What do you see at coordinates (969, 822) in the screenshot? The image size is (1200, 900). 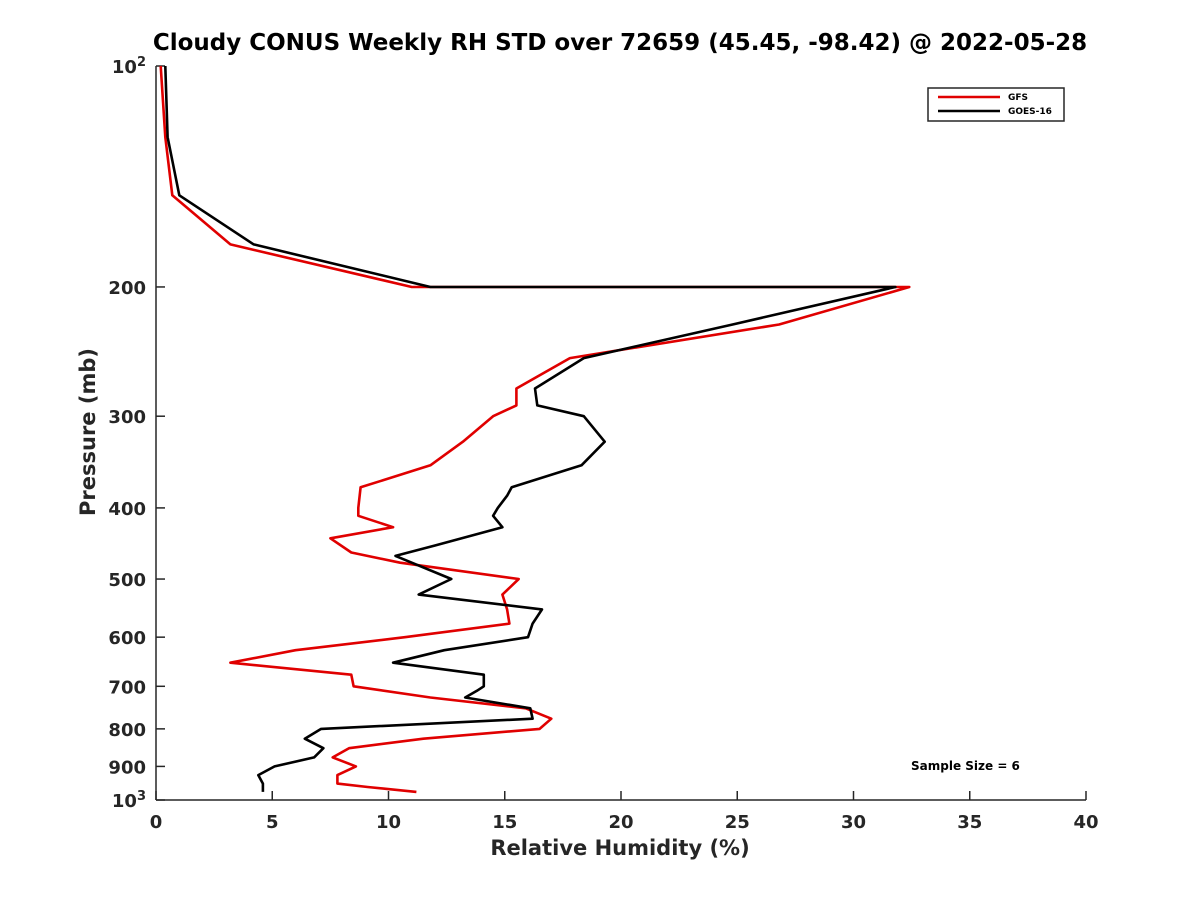 I see `x-tick-label: 35` at bounding box center [969, 822].